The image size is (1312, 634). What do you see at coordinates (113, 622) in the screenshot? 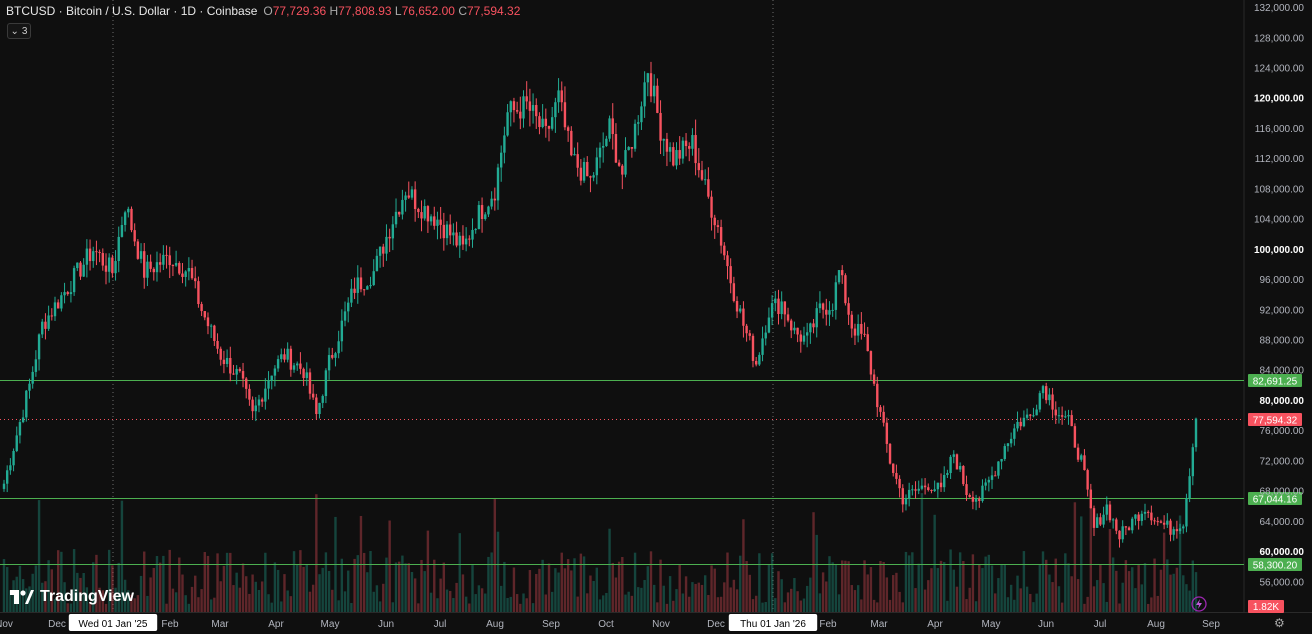
I see `time-axis-highlight-bg` at bounding box center [113, 622].